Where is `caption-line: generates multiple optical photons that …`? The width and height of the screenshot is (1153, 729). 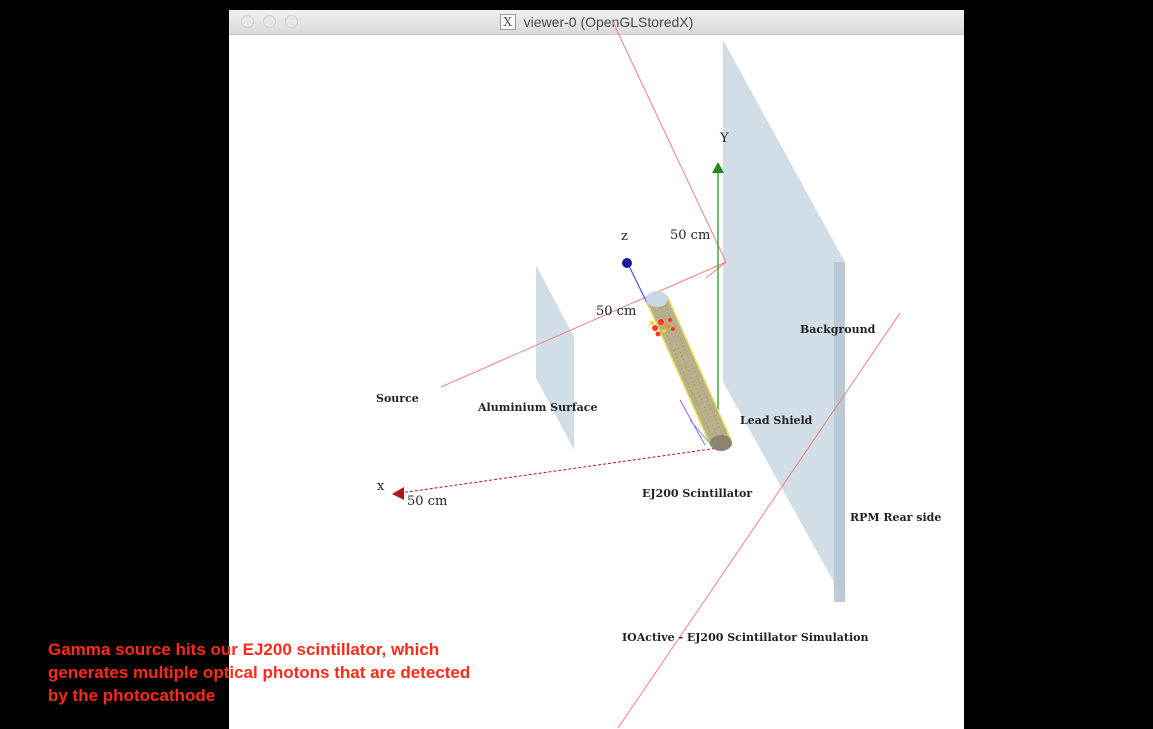 caption-line: generates multiple optical photons that … is located at coordinates (259, 672).